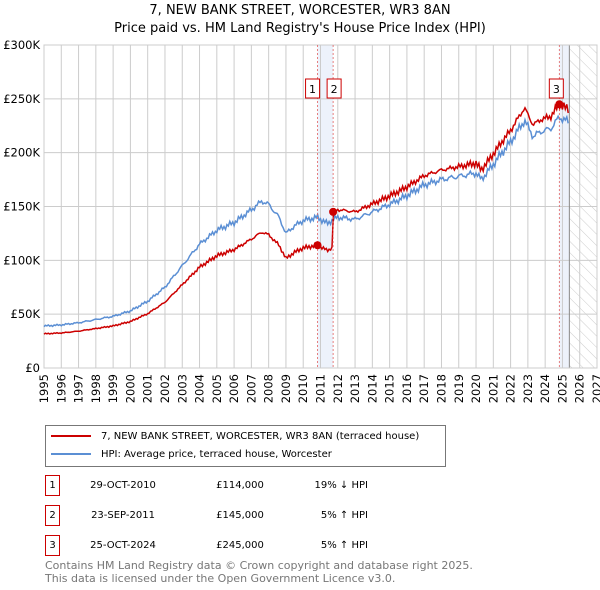  I want to click on sale-date: 29-OCT-2010, so click(123, 485).